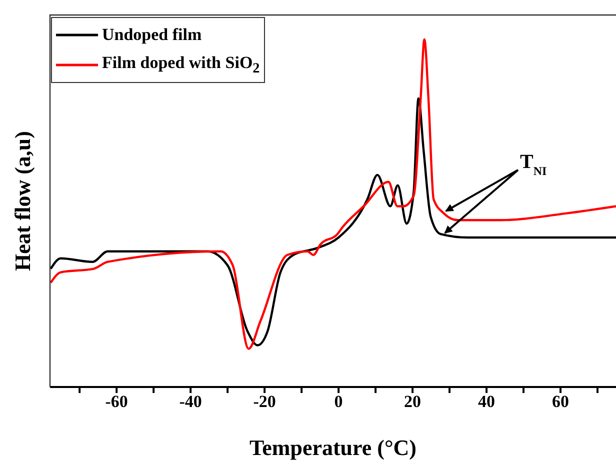 This screenshot has width=616, height=461. What do you see at coordinates (264, 402) in the screenshot?
I see `x-tick-label: -20` at bounding box center [264, 402].